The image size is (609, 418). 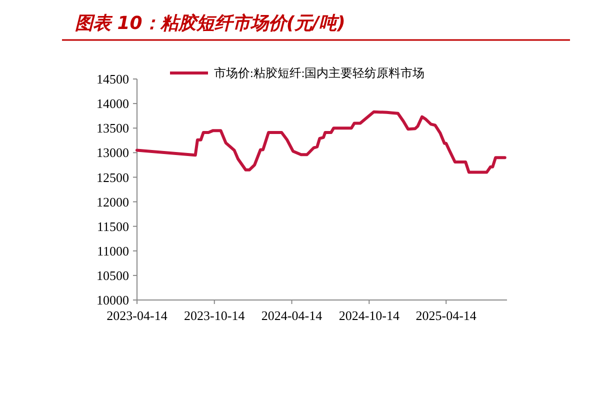 What do you see at coordinates (292, 315) in the screenshot?
I see `x-tick-label: 2024-04-14` at bounding box center [292, 315].